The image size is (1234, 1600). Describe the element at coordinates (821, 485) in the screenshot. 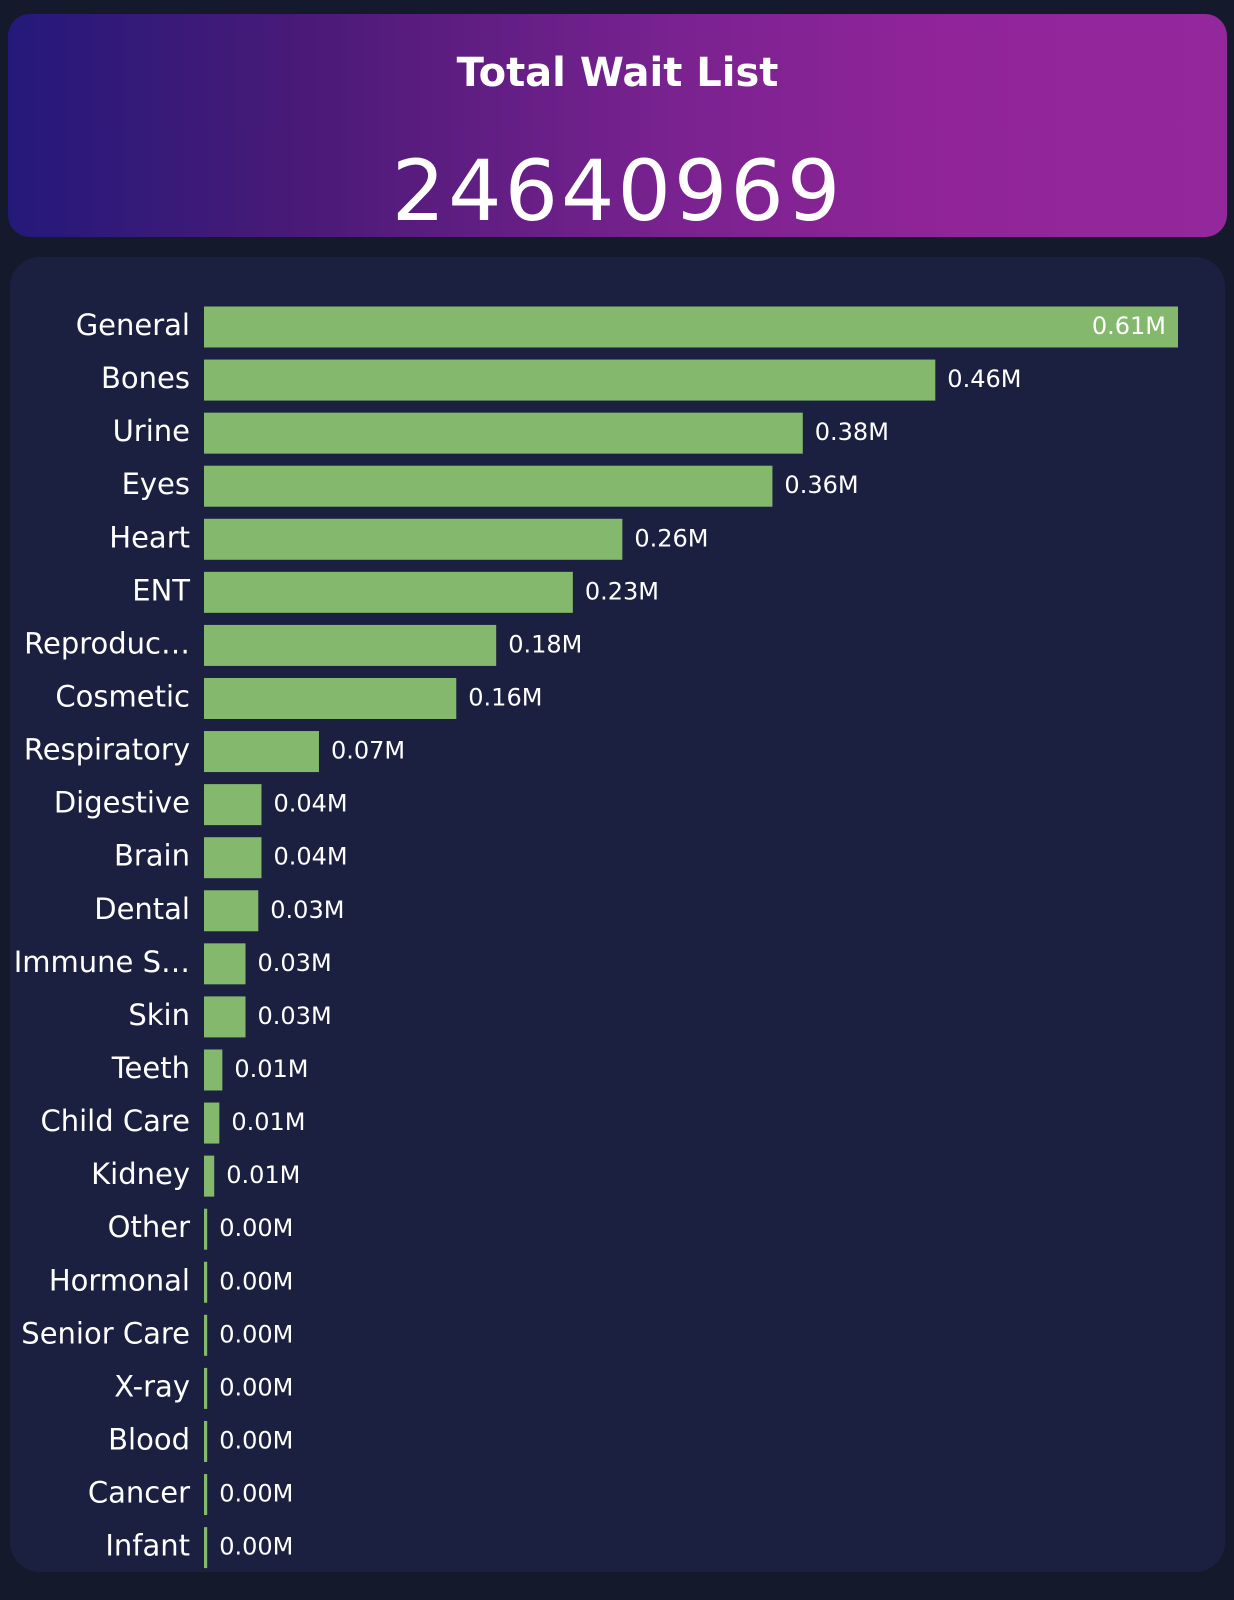

I see `value-label: 0.36M` at that location.